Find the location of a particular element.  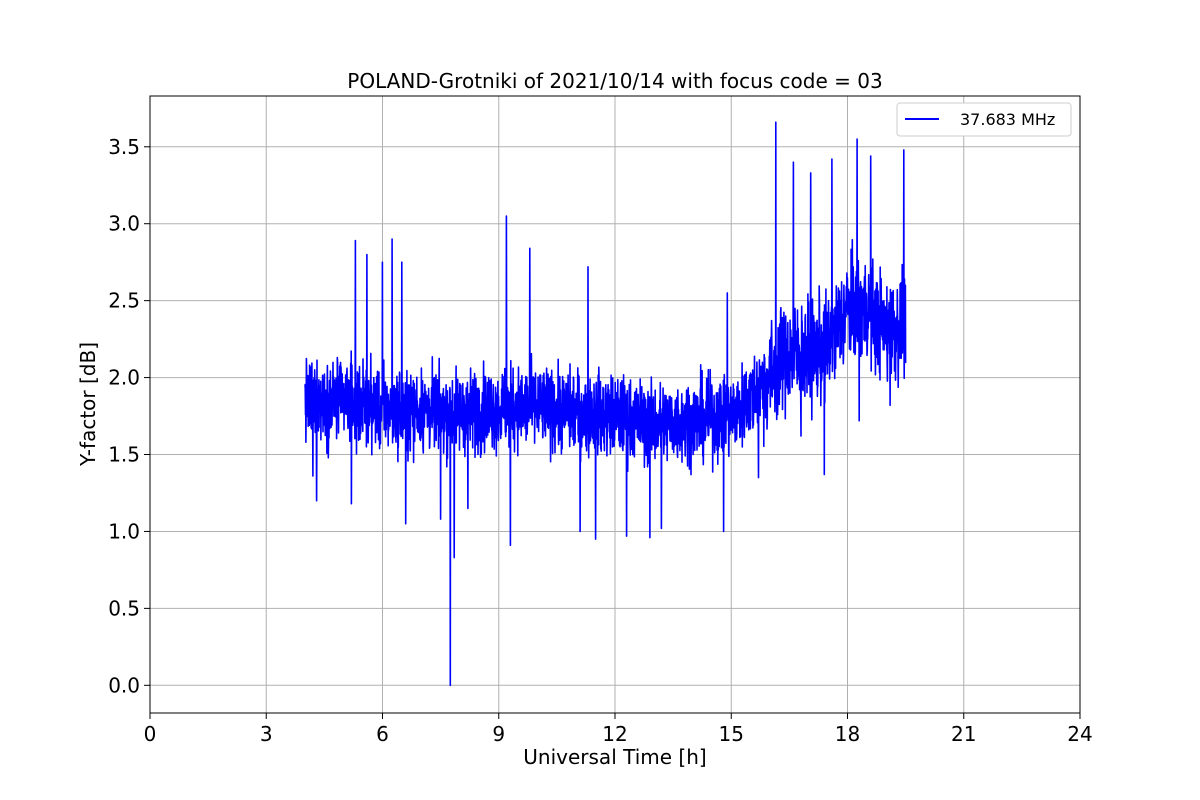

legend: 37.683 MHz is located at coordinates (984, 119).